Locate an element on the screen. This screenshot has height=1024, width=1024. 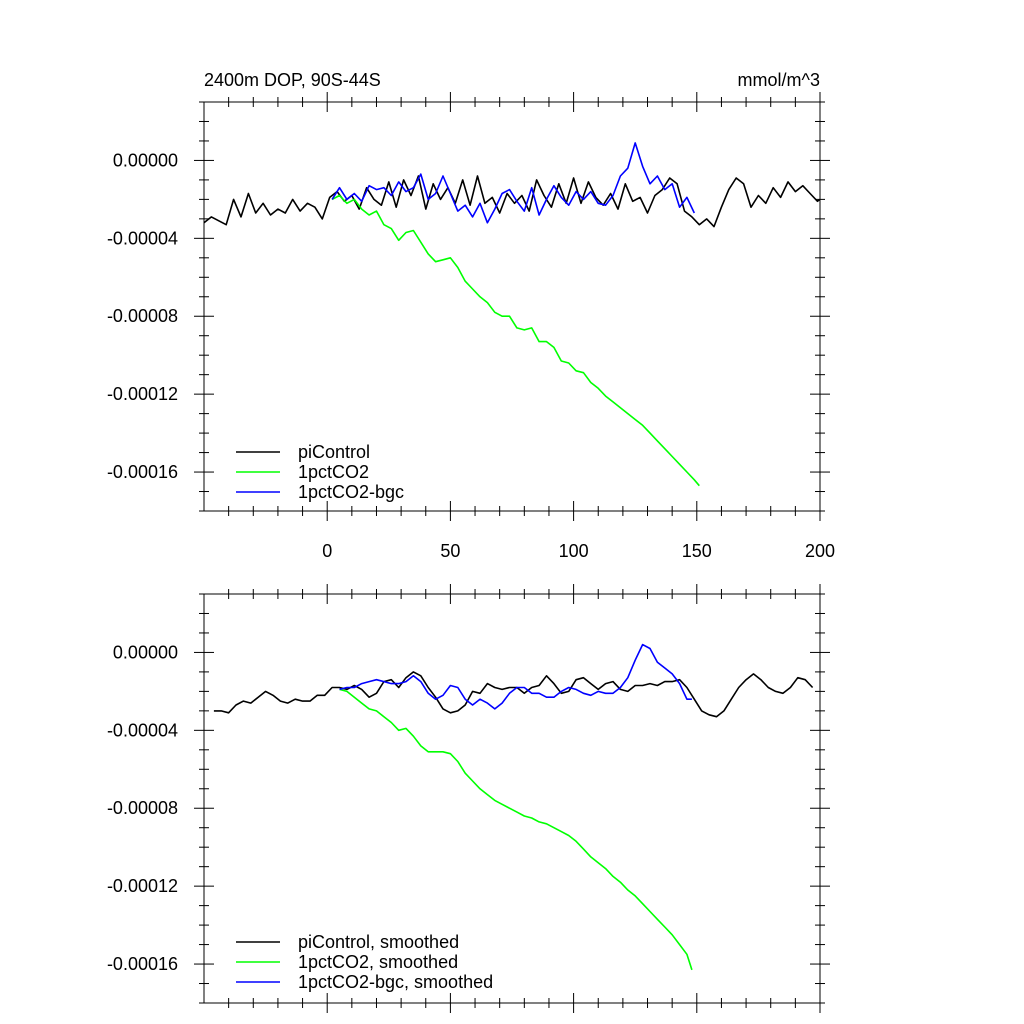
chart-title: 2400m DOP, 90S-44S is located at coordinates (292, 80).